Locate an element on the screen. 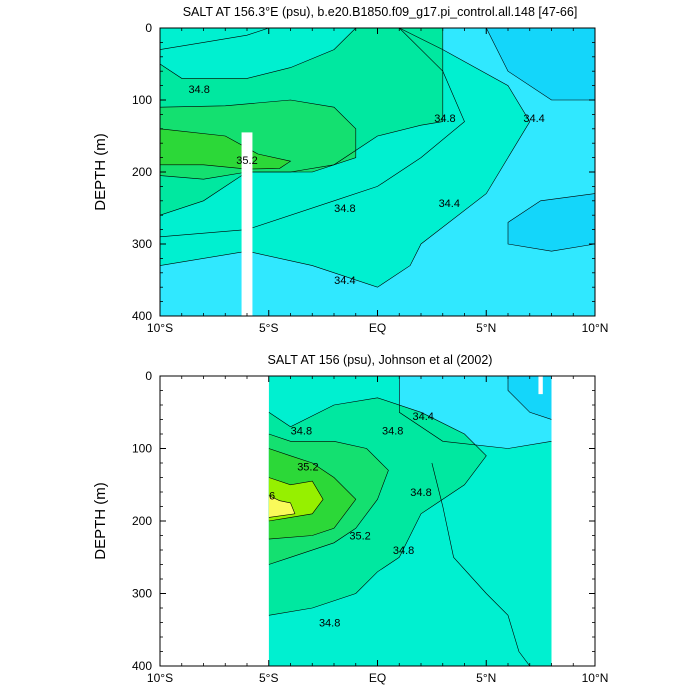 This screenshot has width=700, height=700. contour-label: 35.6 is located at coordinates (264, 497).